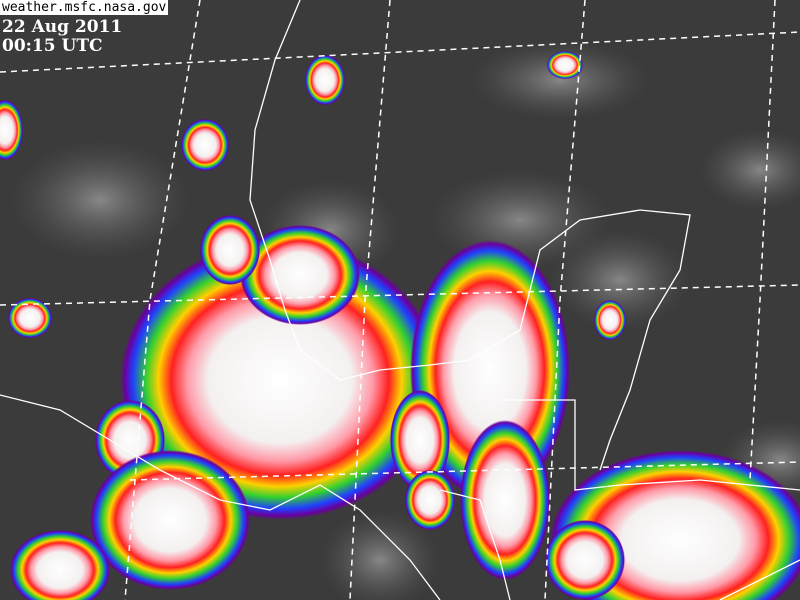 The width and height of the screenshot is (800, 600). I want to click on source-label: weather.msfc.nasa.gov, so click(84, 7).